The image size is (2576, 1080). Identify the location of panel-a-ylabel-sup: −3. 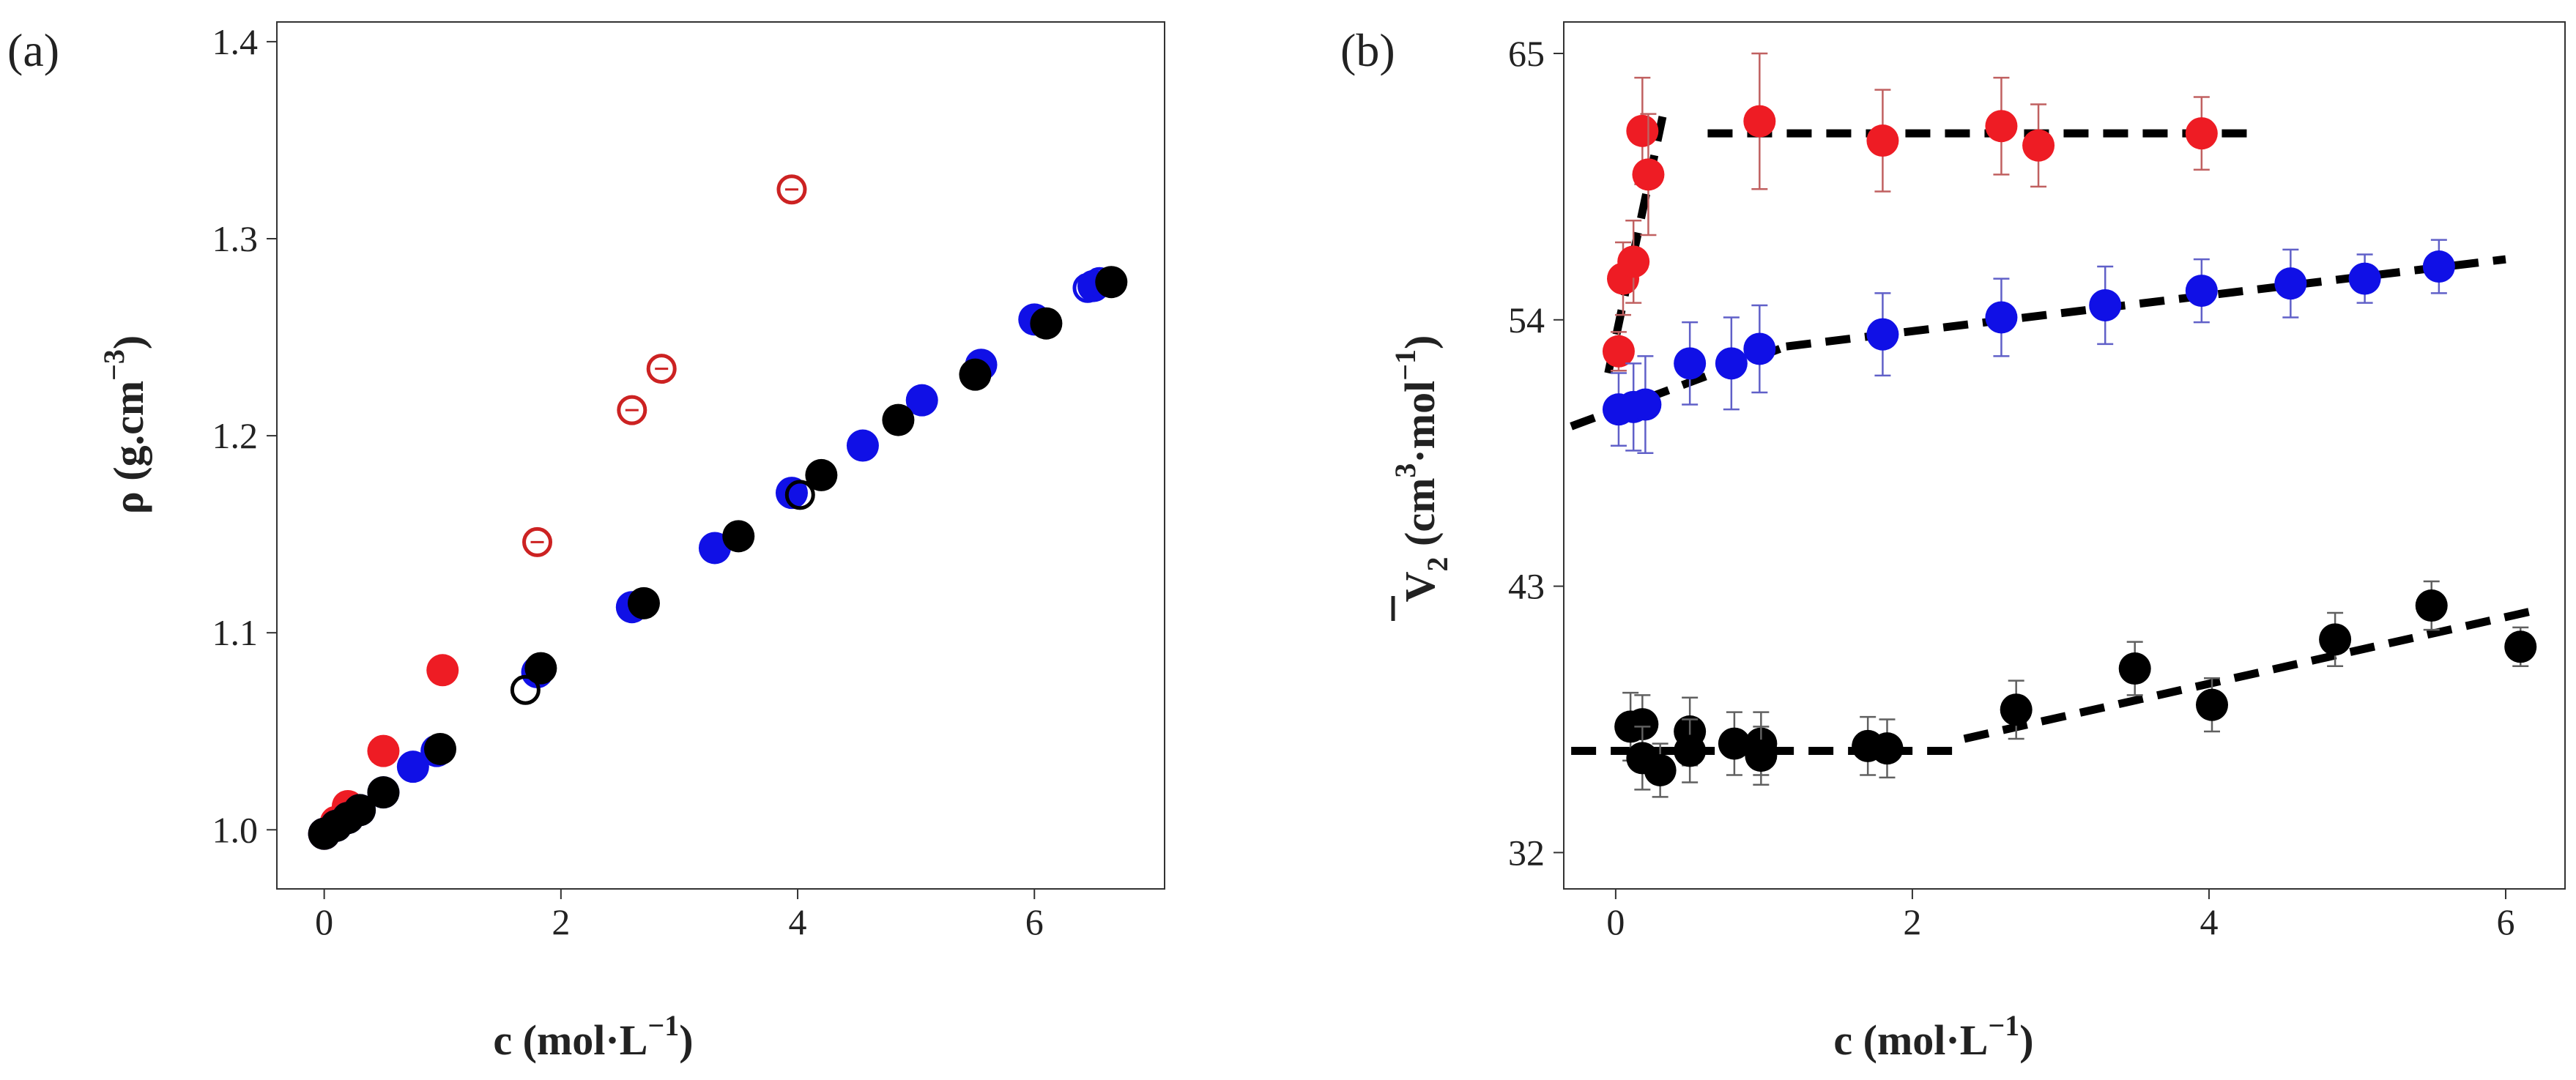
(113, 365).